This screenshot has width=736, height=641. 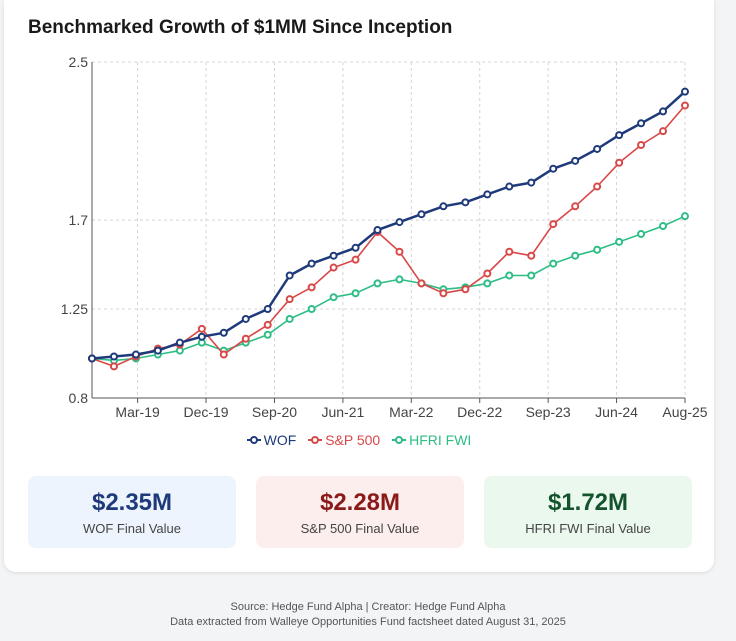 I want to click on metric-label-wof: WOF Final Value, so click(x=131, y=528).